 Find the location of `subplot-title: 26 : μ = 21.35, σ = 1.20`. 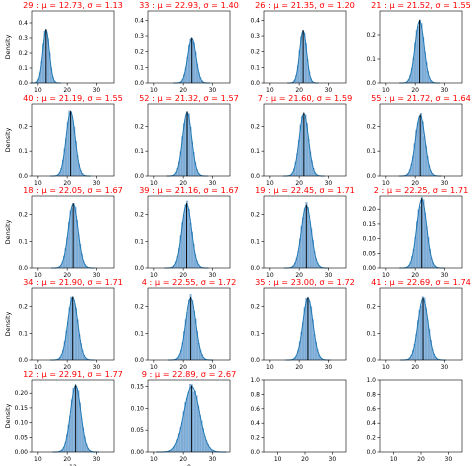

subplot-title: 26 : μ = 21.35, σ = 1.20 is located at coordinates (305, 5).